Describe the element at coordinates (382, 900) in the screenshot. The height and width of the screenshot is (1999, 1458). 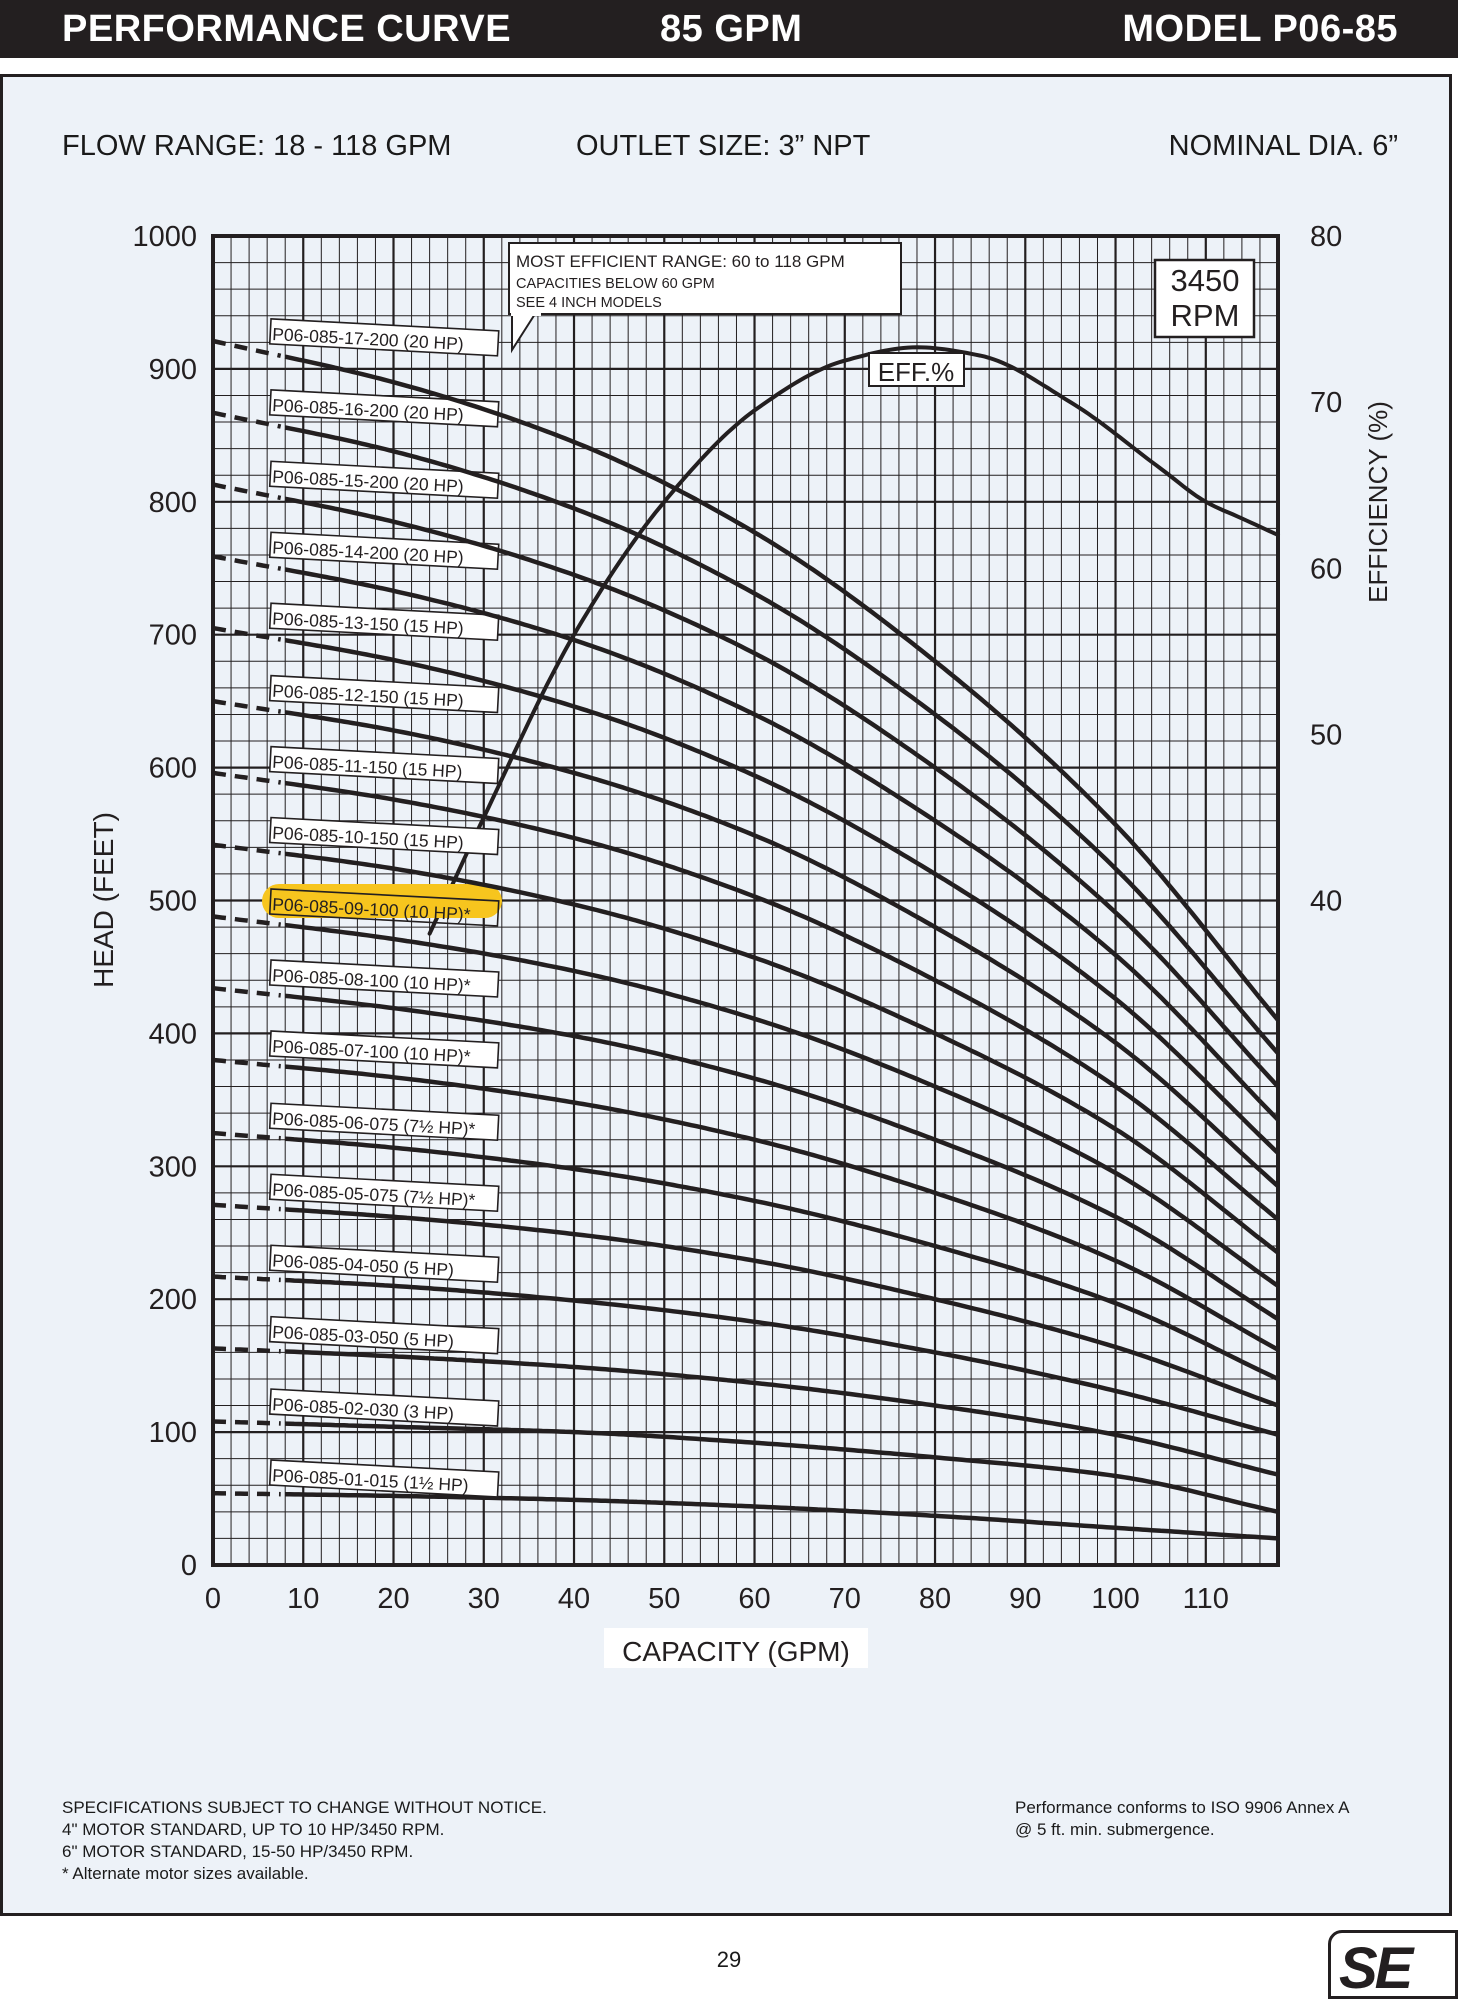
I see `model-highlight` at that location.